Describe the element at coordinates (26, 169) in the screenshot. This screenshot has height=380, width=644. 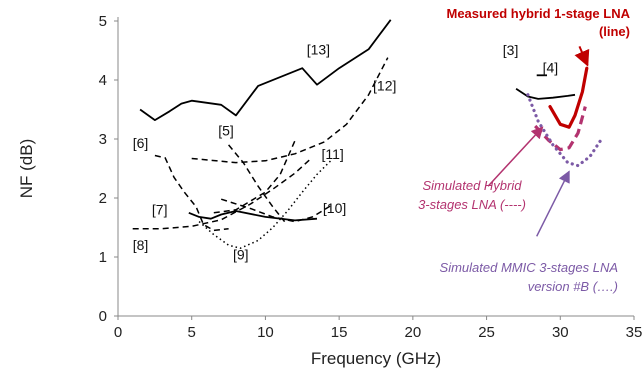
I see `y-axis-title: NF (dB)` at that location.